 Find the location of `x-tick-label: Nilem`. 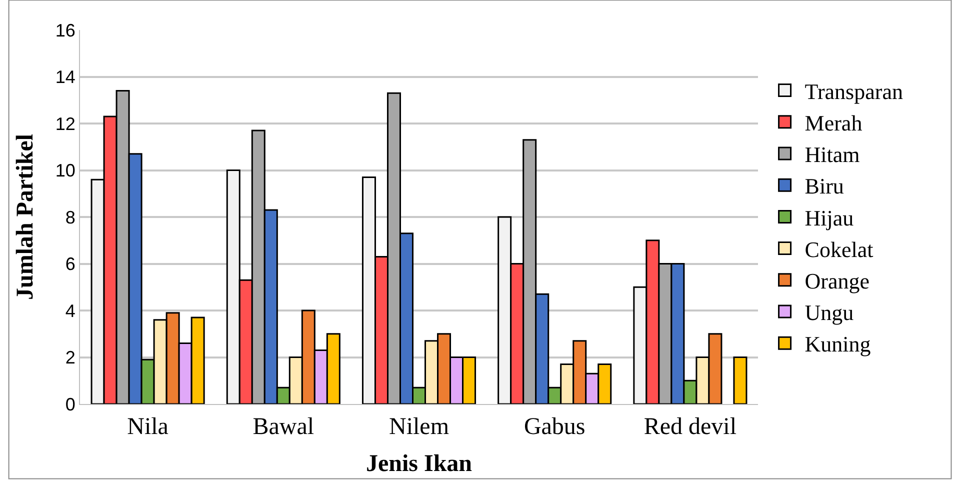

x-tick-label: Nilem is located at coordinates (419, 427).